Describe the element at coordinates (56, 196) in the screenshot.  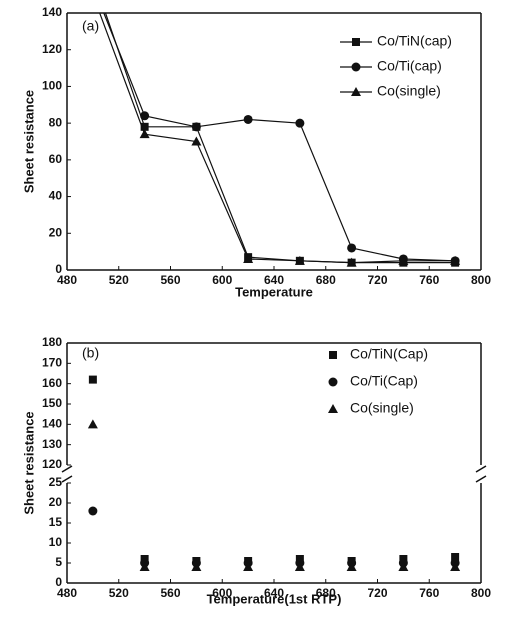
I see `y-tick-label: 40` at that location.